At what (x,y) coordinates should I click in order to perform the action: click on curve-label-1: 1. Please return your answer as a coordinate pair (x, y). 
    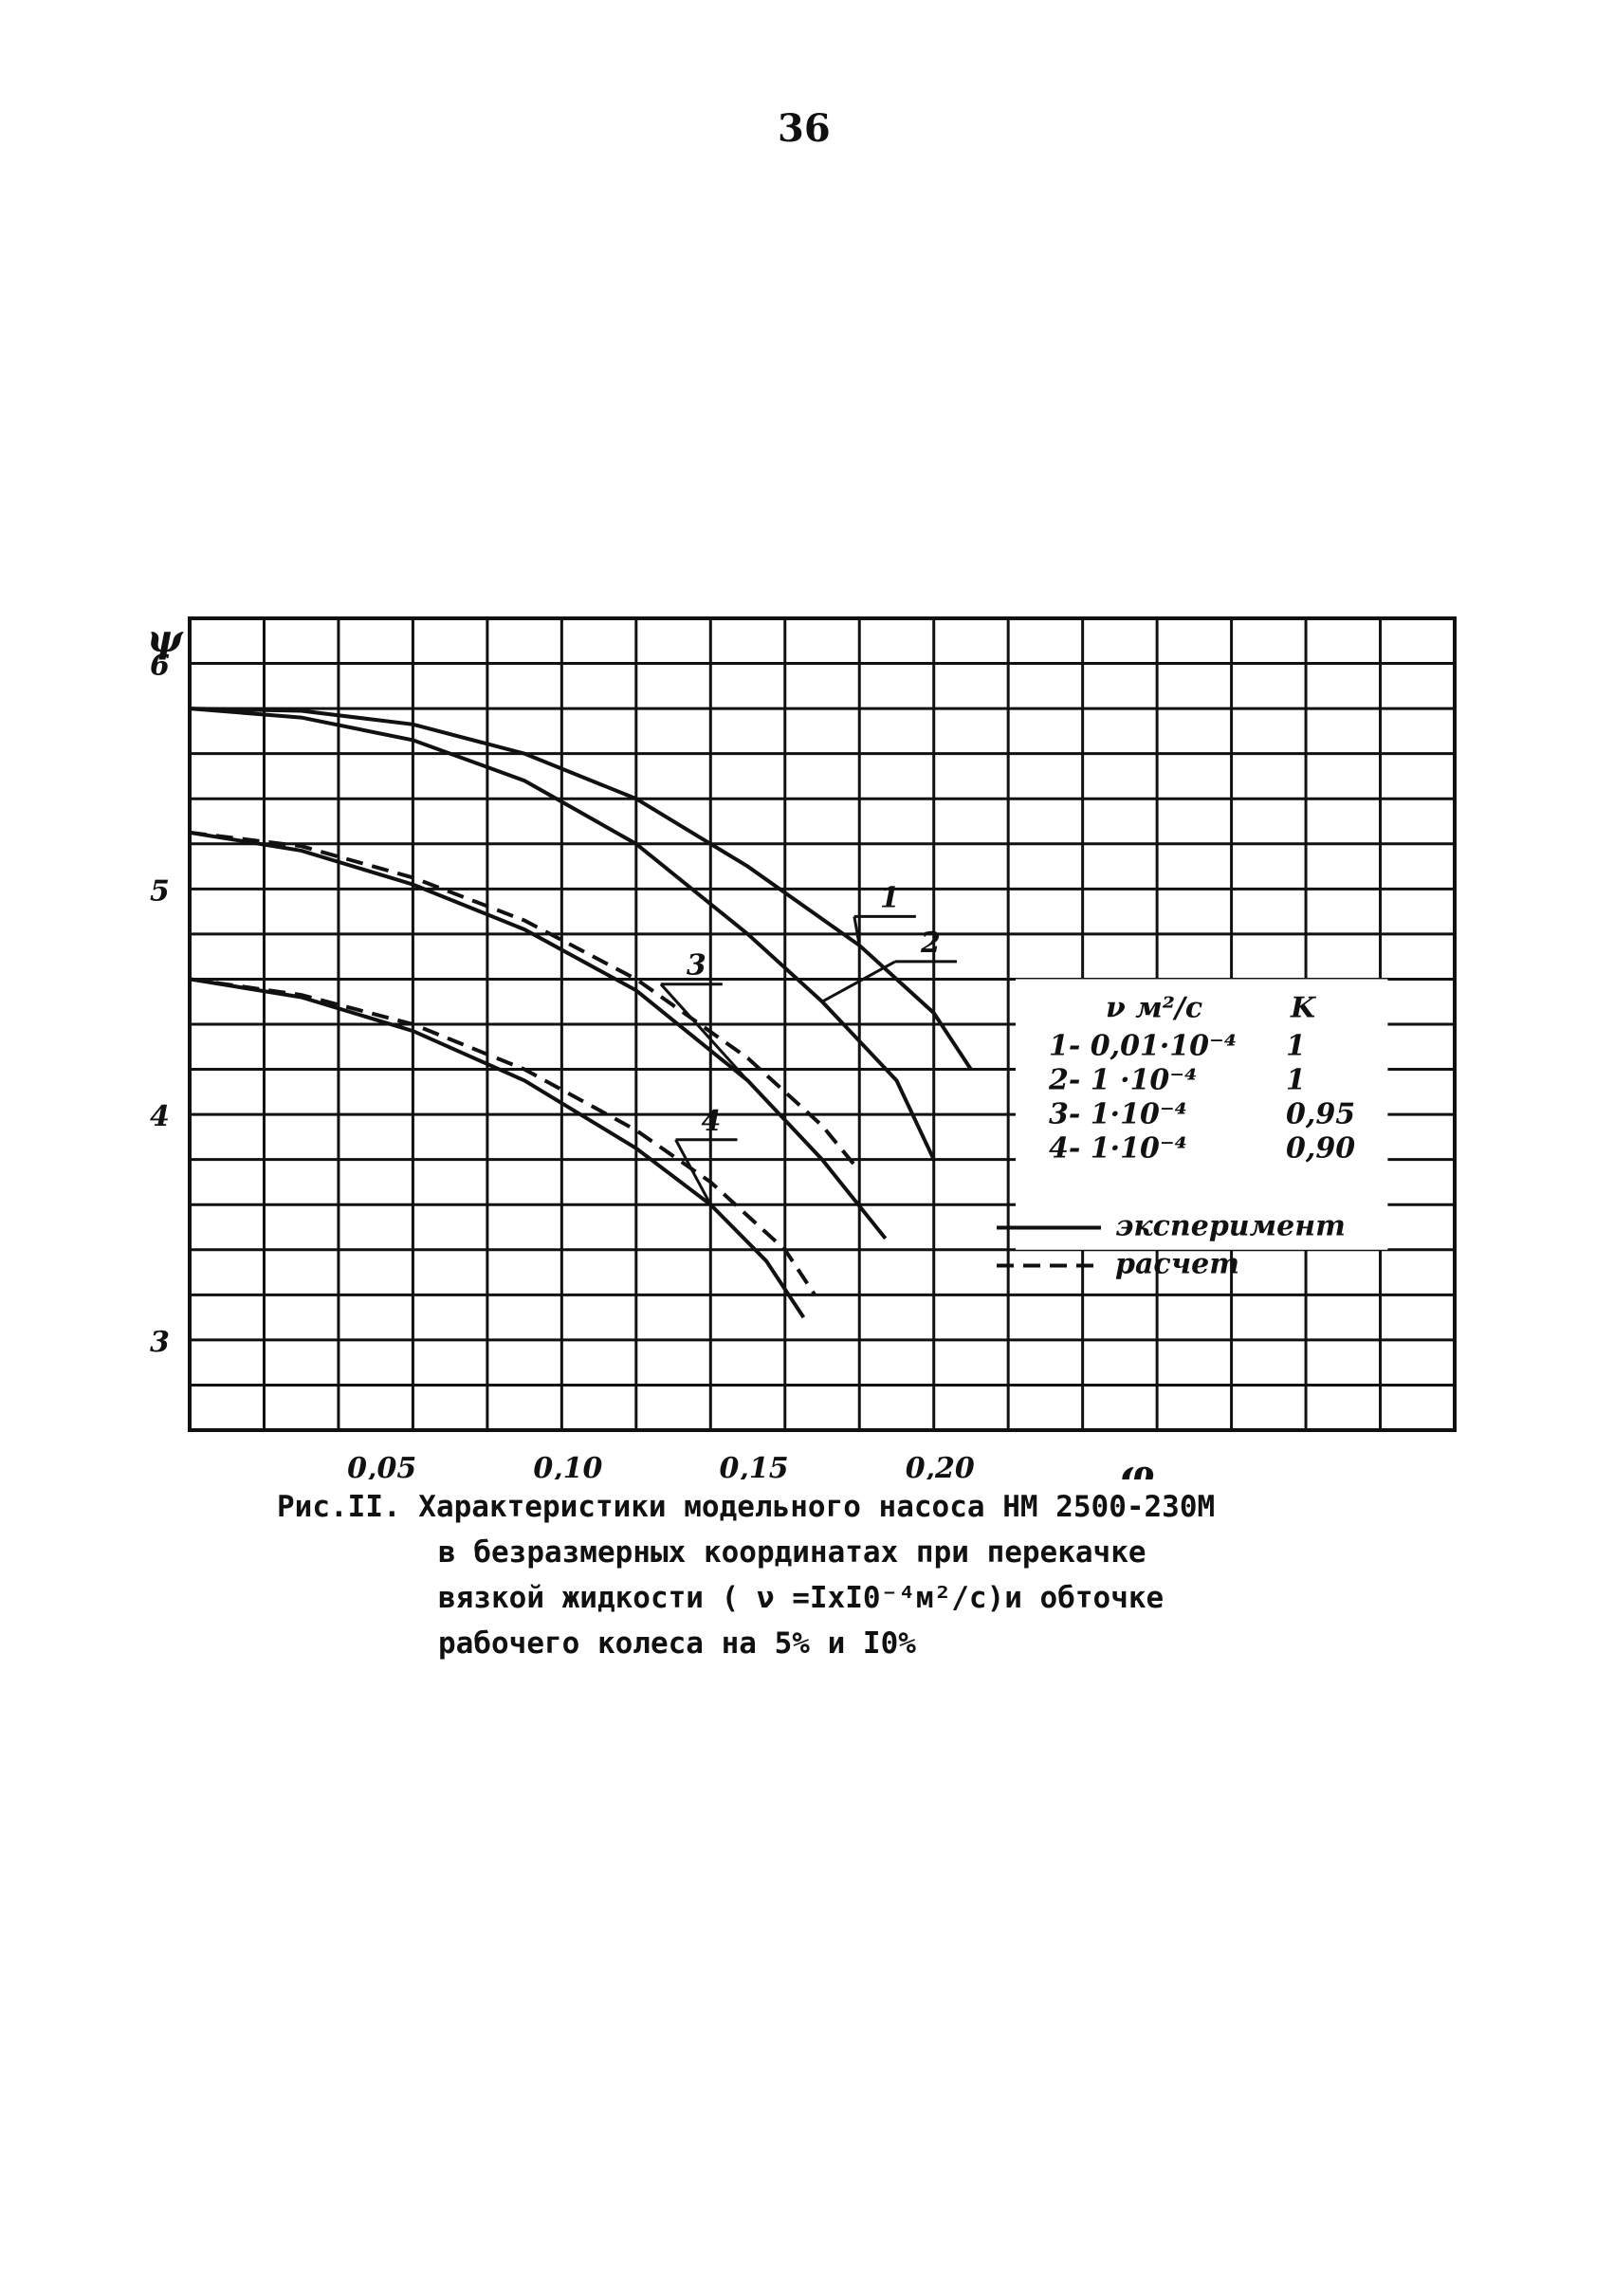
    Looking at the image, I should click on (890, 897).